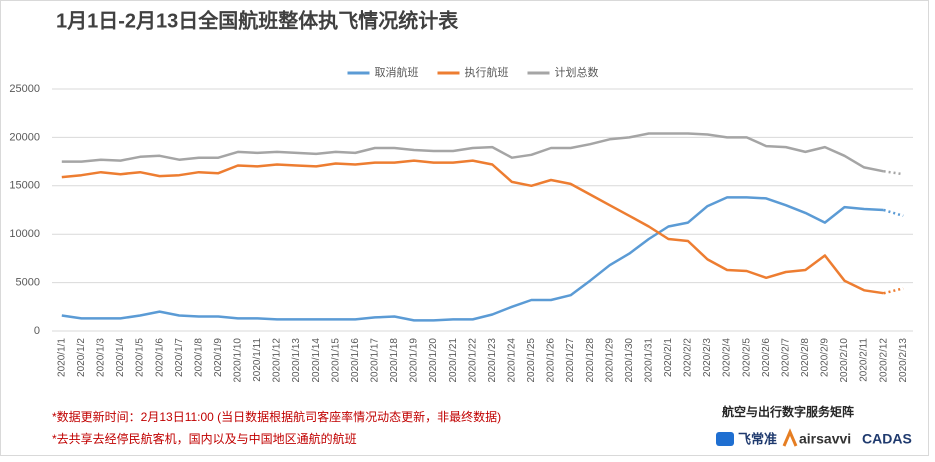 This screenshot has height=462, width=935. What do you see at coordinates (37, 331) in the screenshot?
I see `y-tick-label: 0` at bounding box center [37, 331].